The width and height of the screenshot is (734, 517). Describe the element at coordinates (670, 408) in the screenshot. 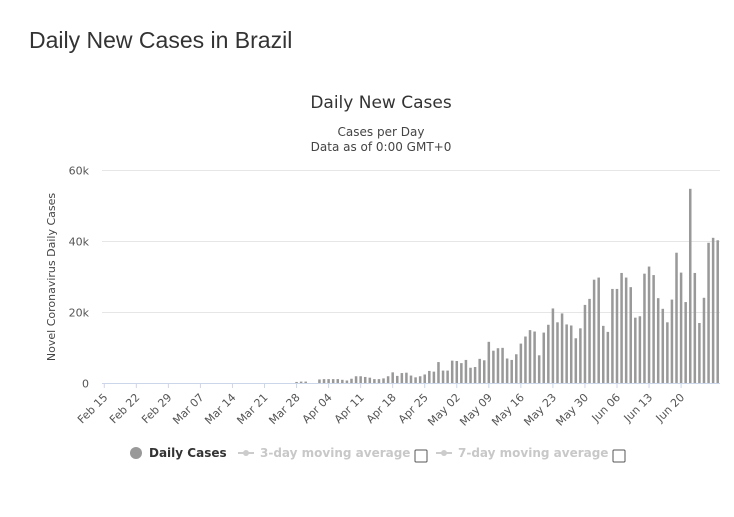

I see `x-tick-label: Jun 20` at that location.